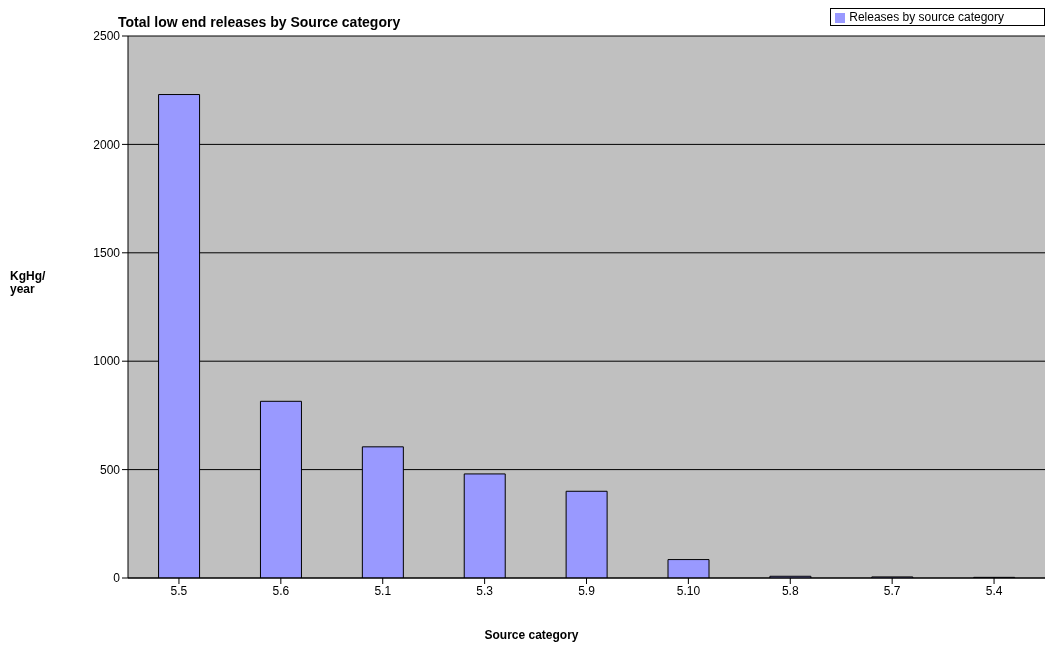 The height and width of the screenshot is (660, 1063). I want to click on chart-title: Total low end releases by Source category, so click(259, 22).